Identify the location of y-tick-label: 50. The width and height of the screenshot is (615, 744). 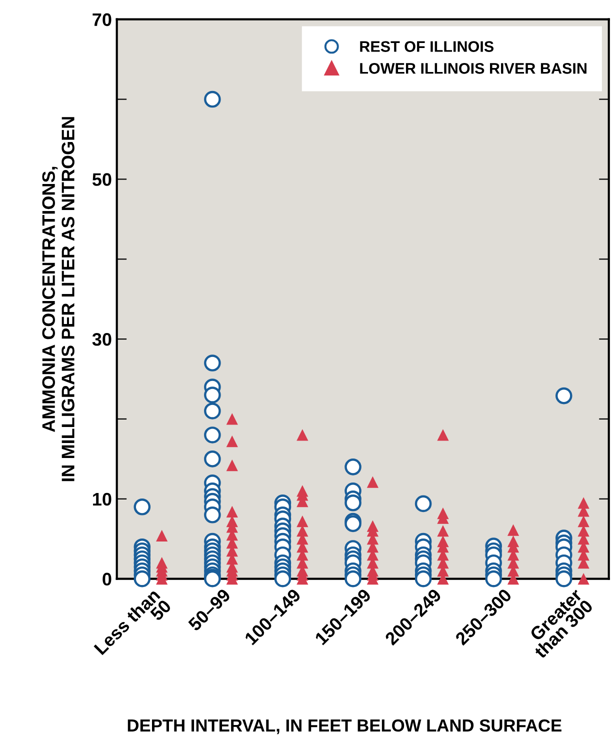
(102, 179).